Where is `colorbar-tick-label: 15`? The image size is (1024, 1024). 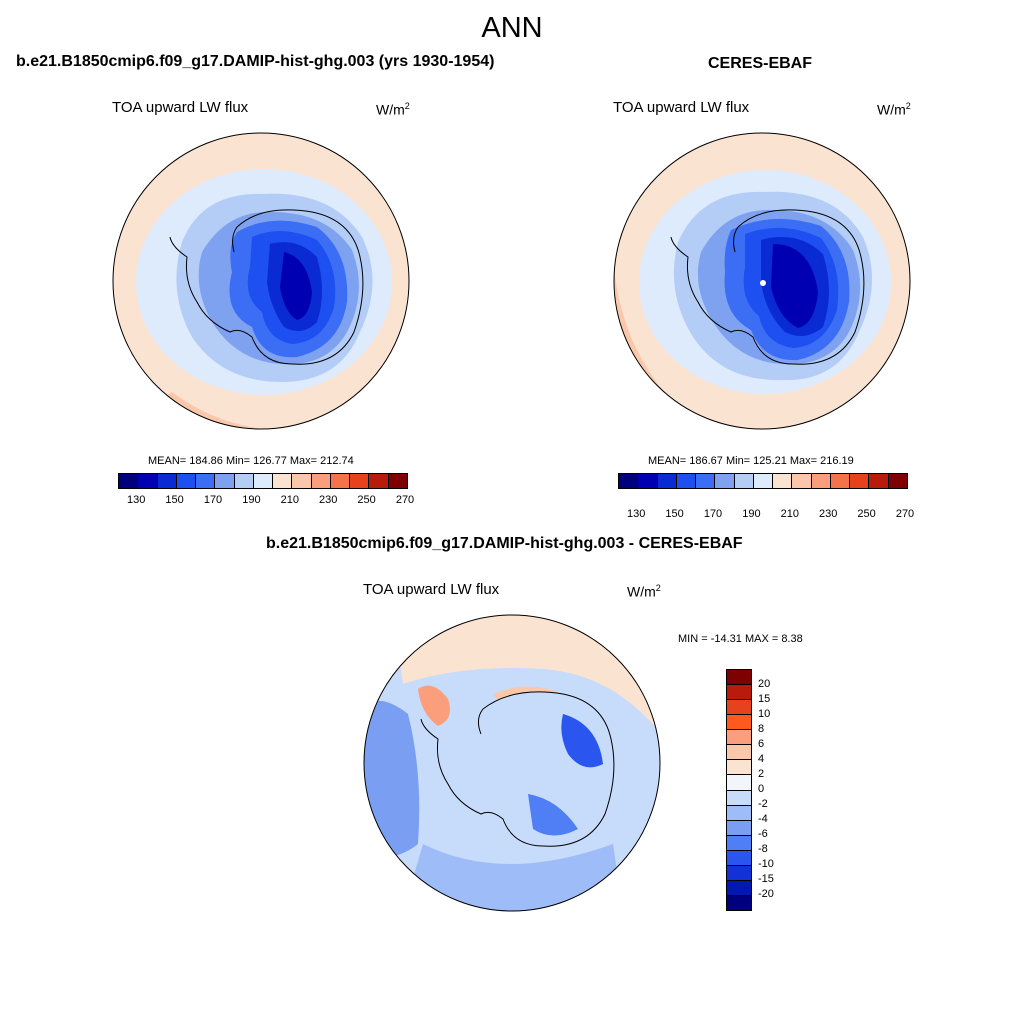
colorbar-tick-label: 15 is located at coordinates (764, 699).